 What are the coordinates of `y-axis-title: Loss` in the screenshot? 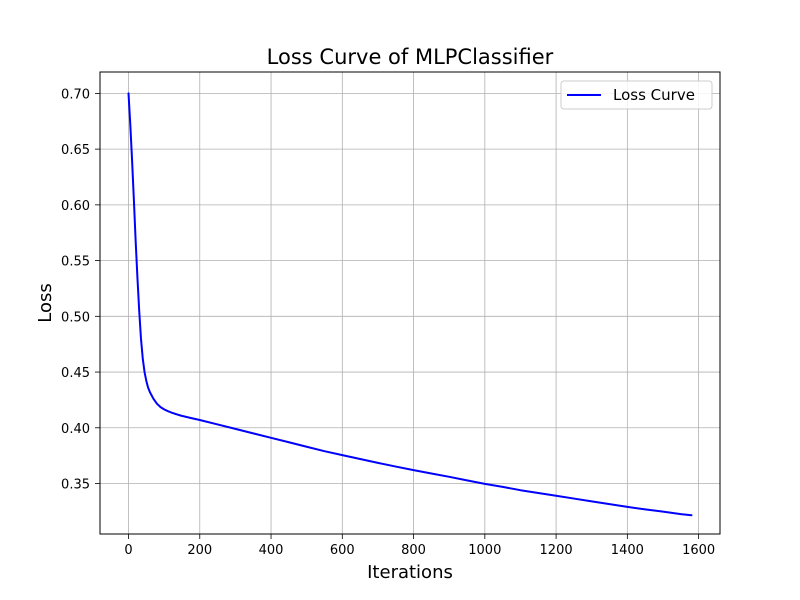 It's located at (45, 302).